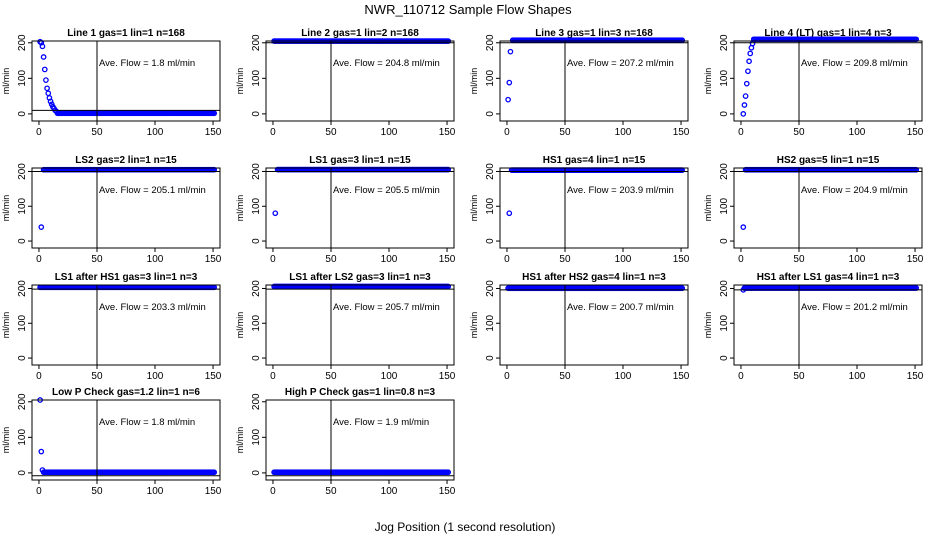 The height and width of the screenshot is (540, 936). Describe the element at coordinates (620, 63) in the screenshot. I see `average-flow-annotation: Ave. Flow = 207.2 ml/min` at that location.